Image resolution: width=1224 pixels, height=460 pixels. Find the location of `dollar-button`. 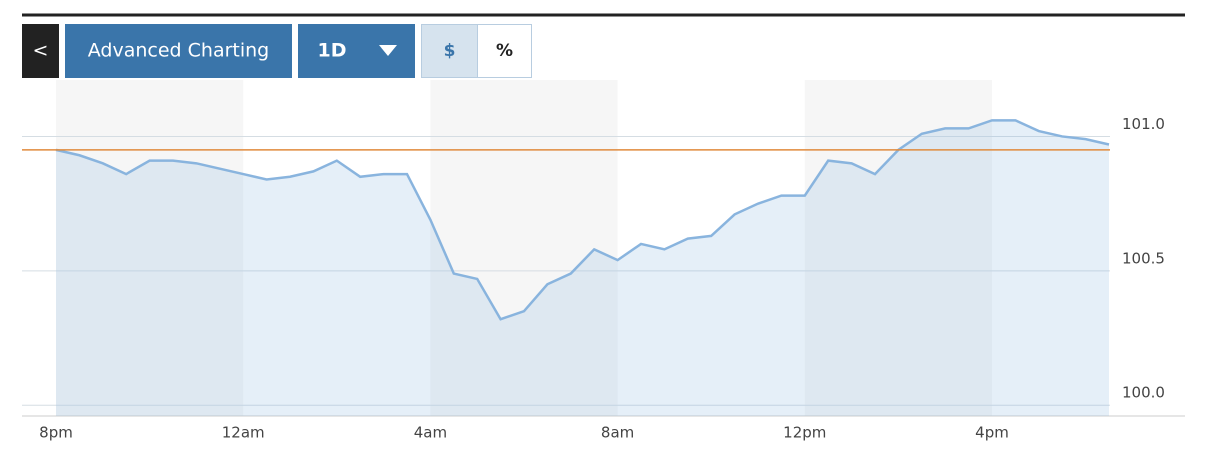

dollar-button is located at coordinates (449, 51).